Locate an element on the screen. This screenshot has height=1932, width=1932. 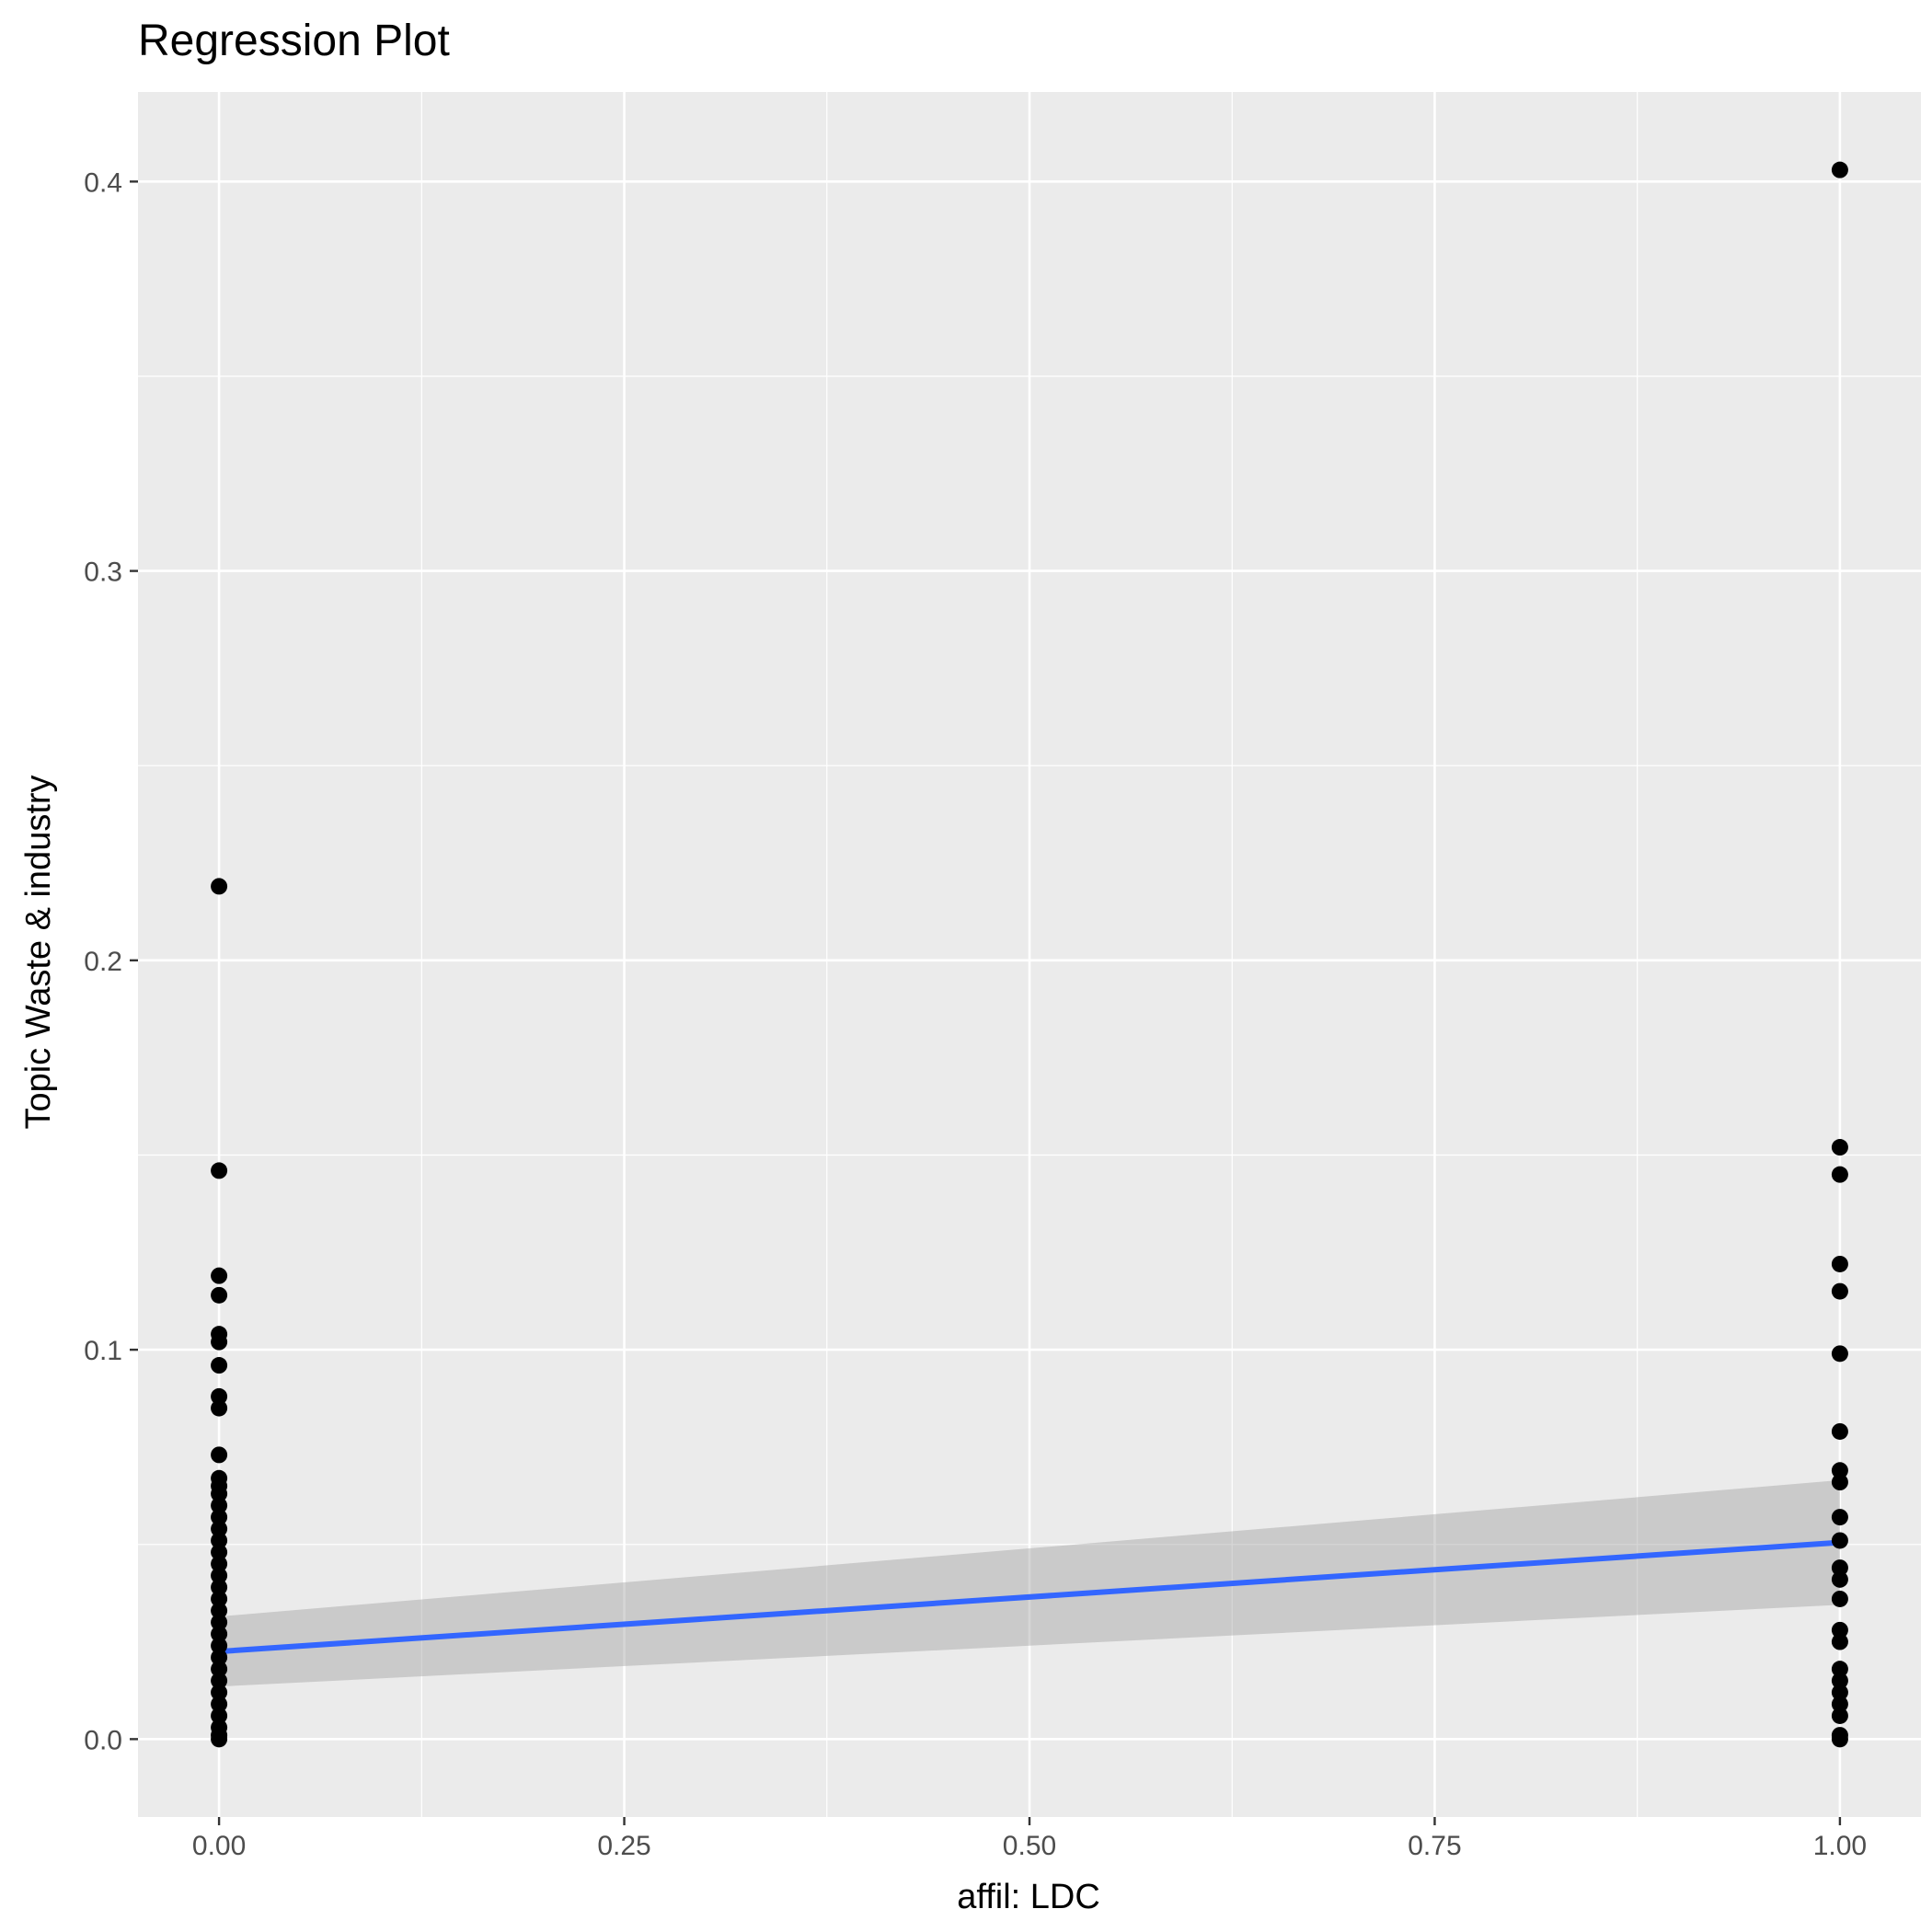
y-tick-label: 0.3 is located at coordinates (103, 573).